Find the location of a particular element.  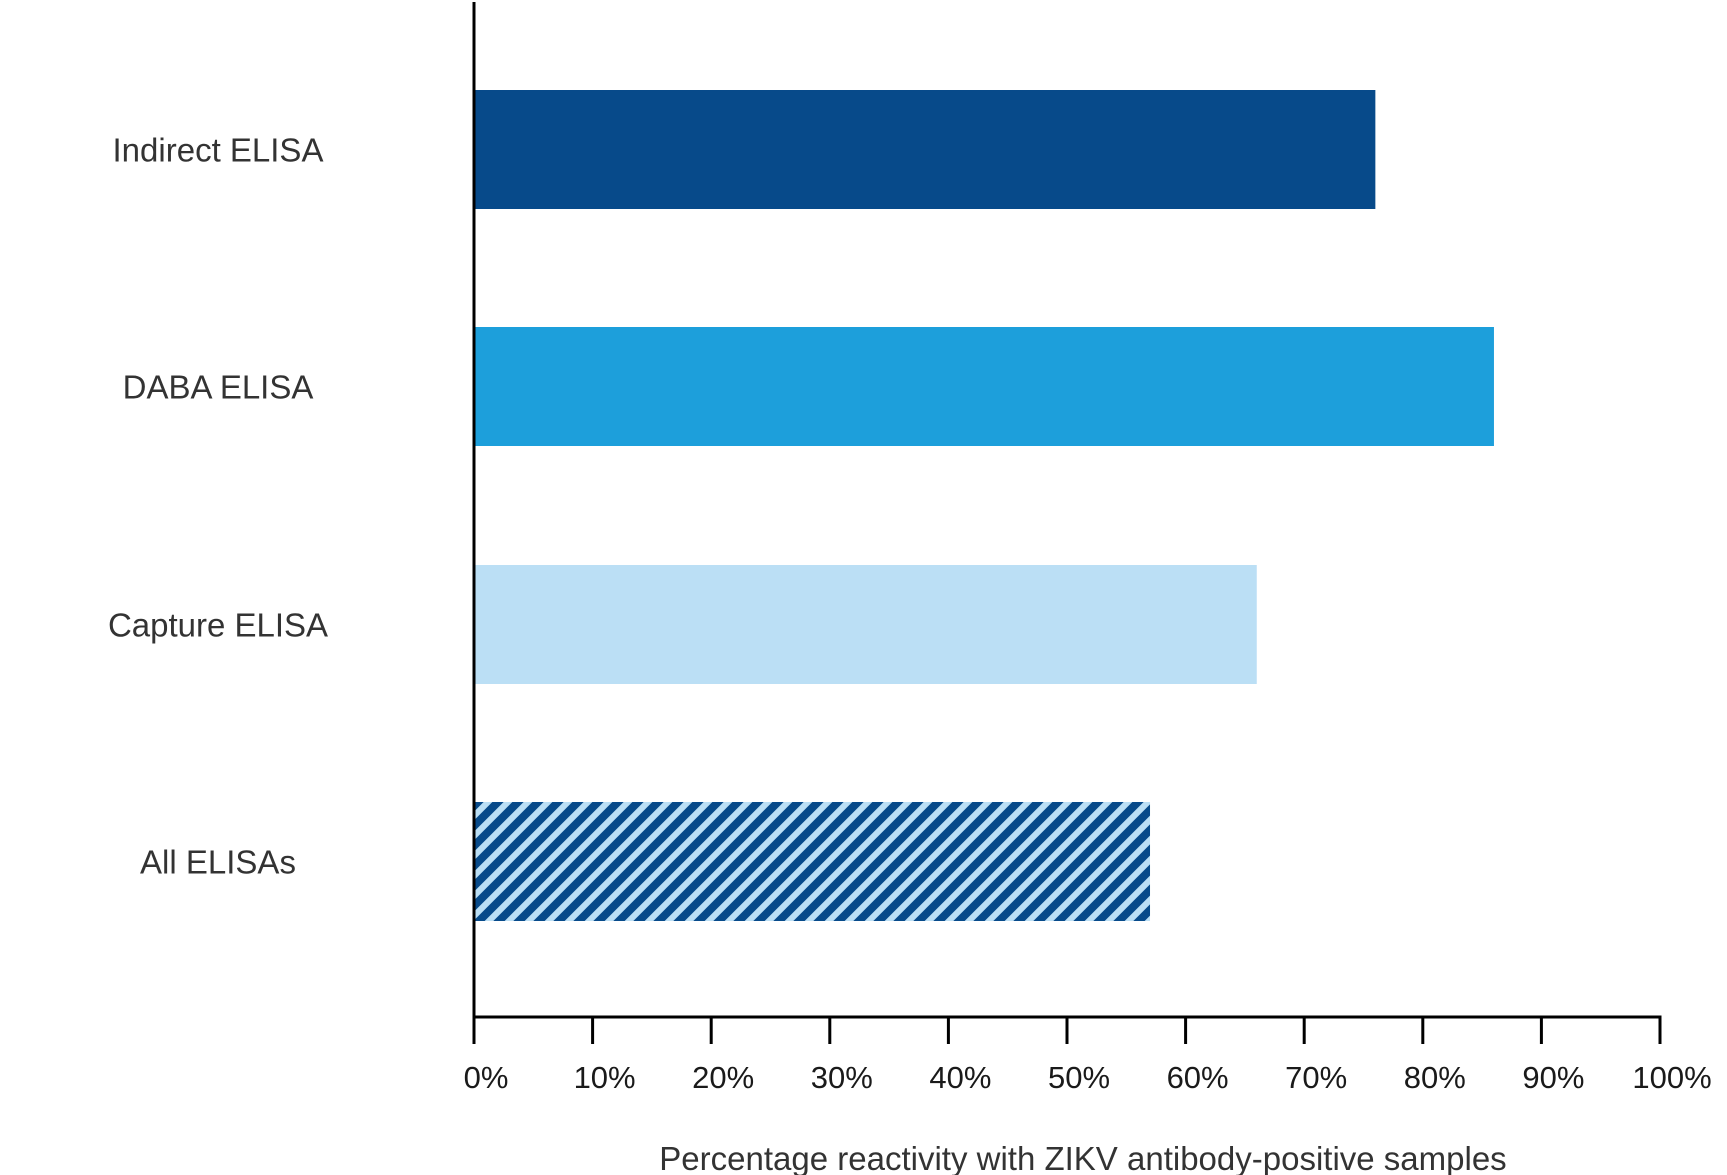

x-tick-label: 0% is located at coordinates (486, 1077).